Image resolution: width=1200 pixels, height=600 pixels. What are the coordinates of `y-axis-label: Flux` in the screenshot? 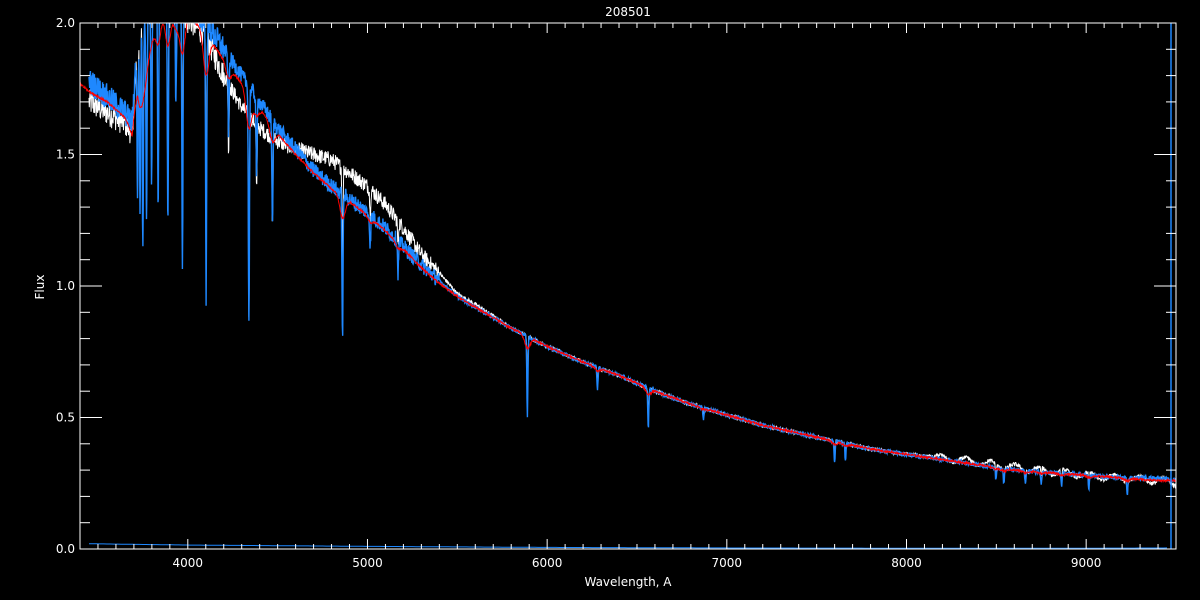 It's located at (40, 287).